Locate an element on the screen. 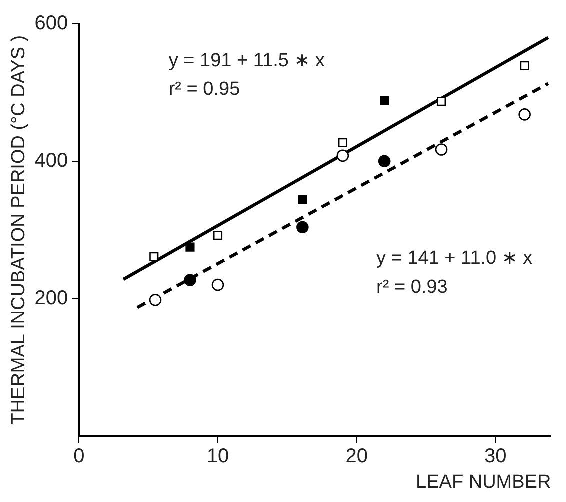 This screenshot has height=502, width=566. annotation: y = 191 + 11.5 ∗ x is located at coordinates (247, 61).